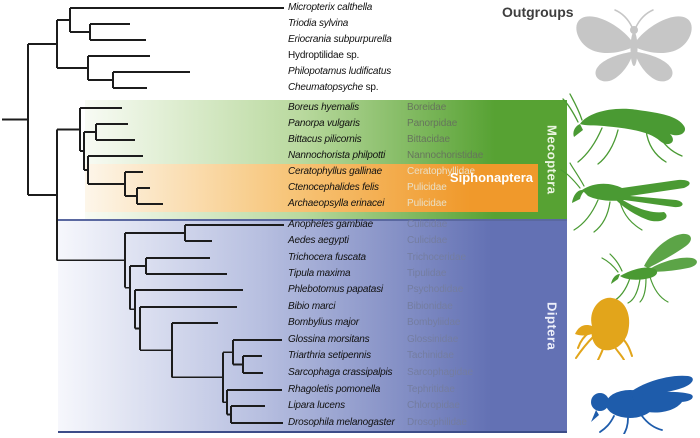  I want to click on species-label: Bibio marci, so click(312, 306).